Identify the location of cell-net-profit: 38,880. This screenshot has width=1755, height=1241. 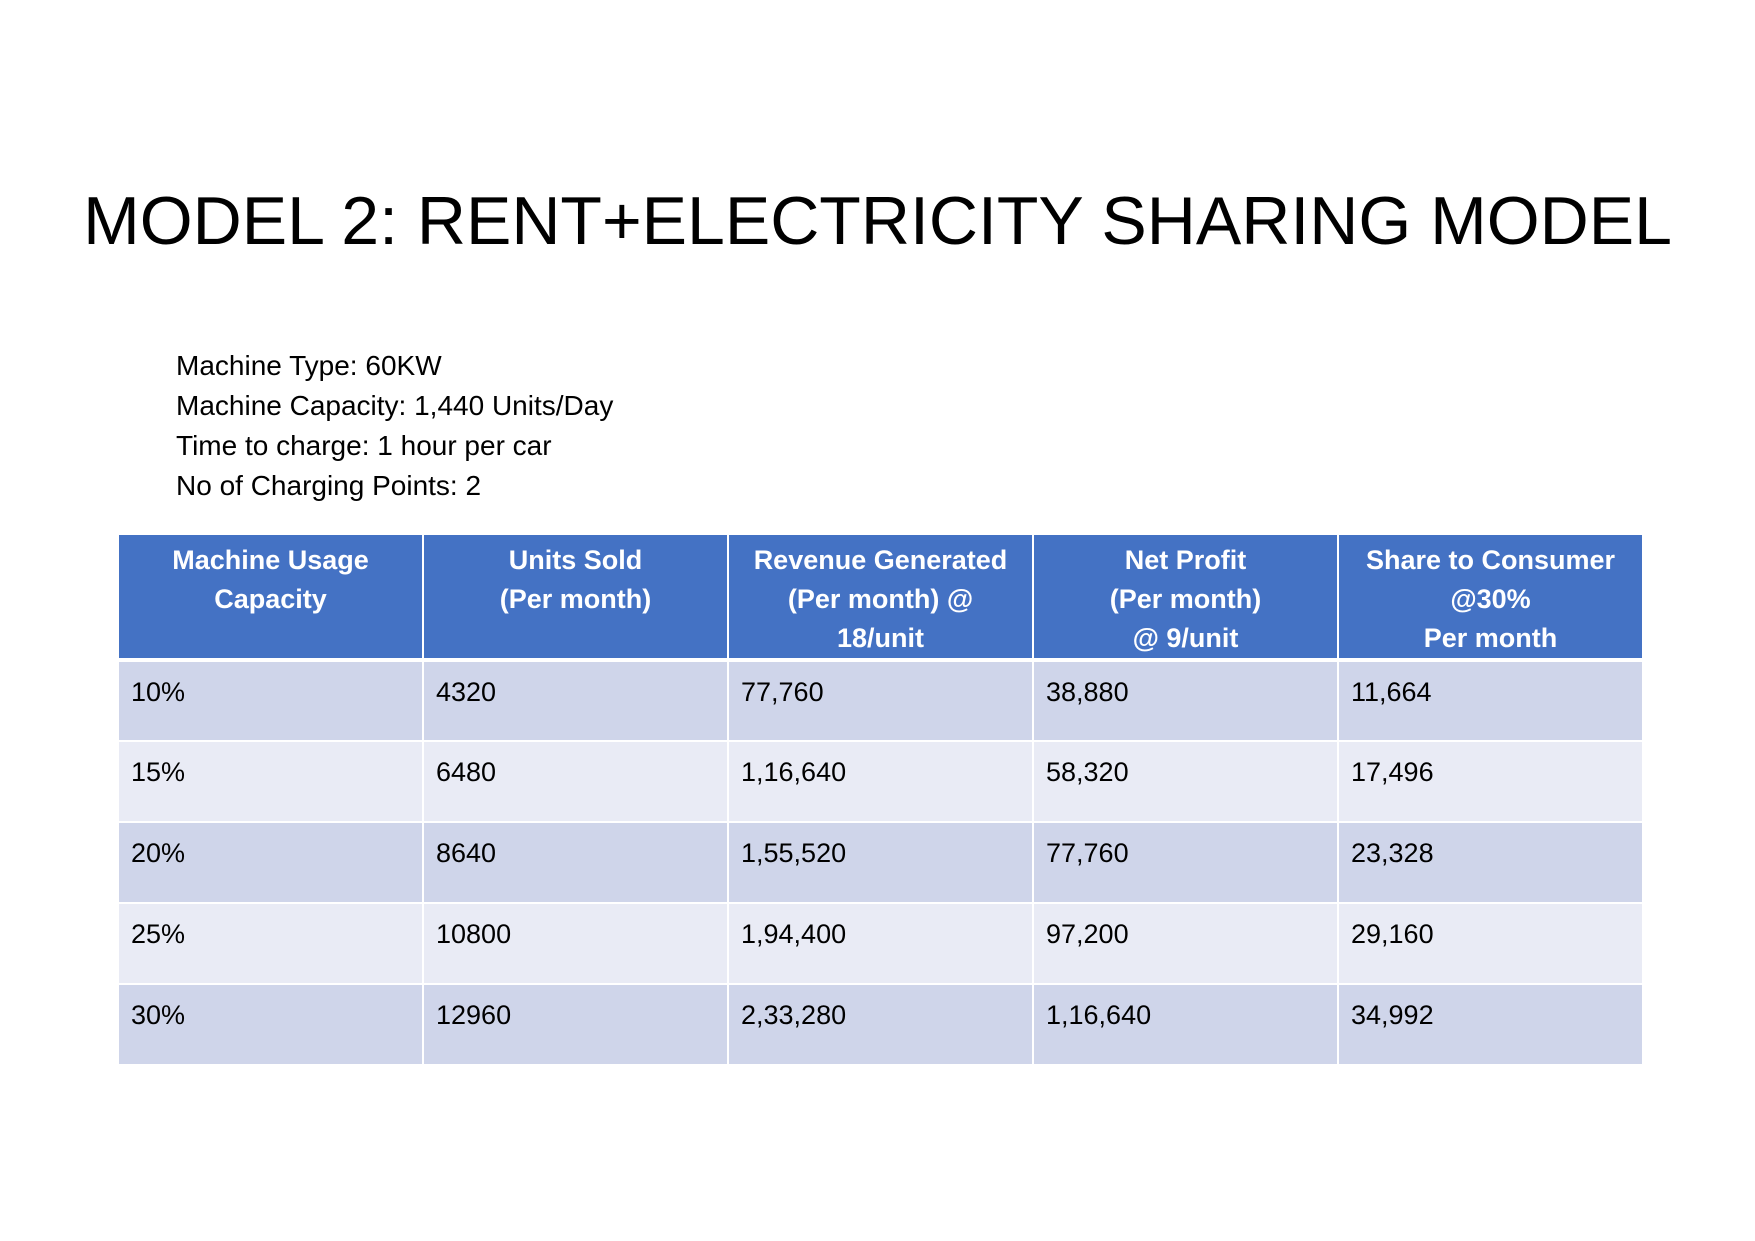
(1185, 700).